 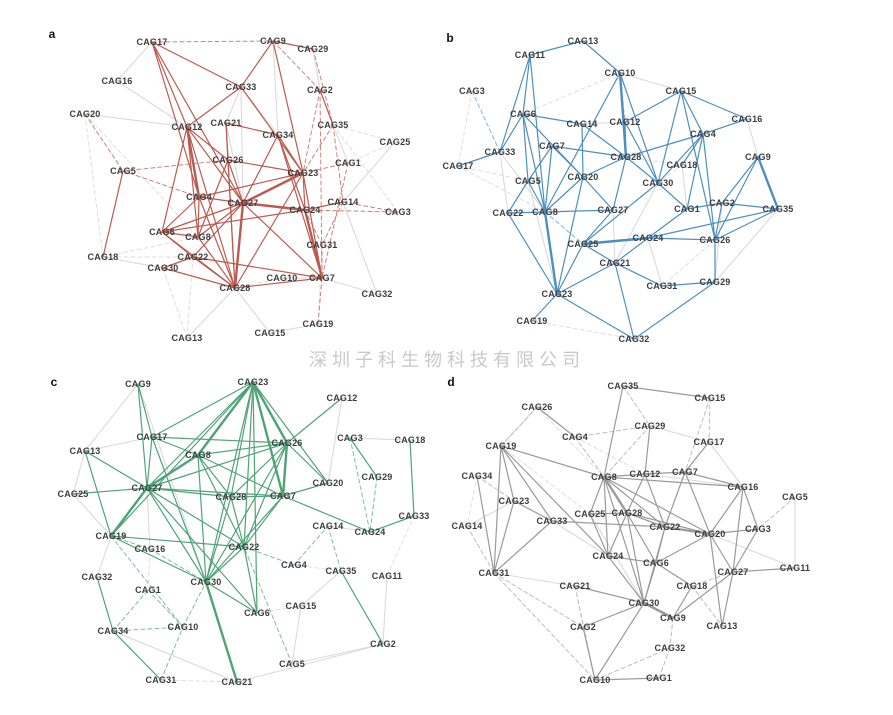 I want to click on edge-c-cag23-cag20, so click(x=290, y=432).